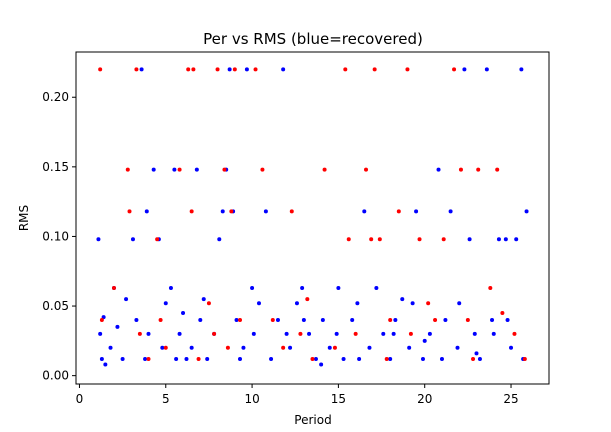 The width and height of the screenshot is (611, 432). Describe the element at coordinates (313, 39) in the screenshot. I see `chart-title: Per vs RMS (blue=recovered)` at that location.